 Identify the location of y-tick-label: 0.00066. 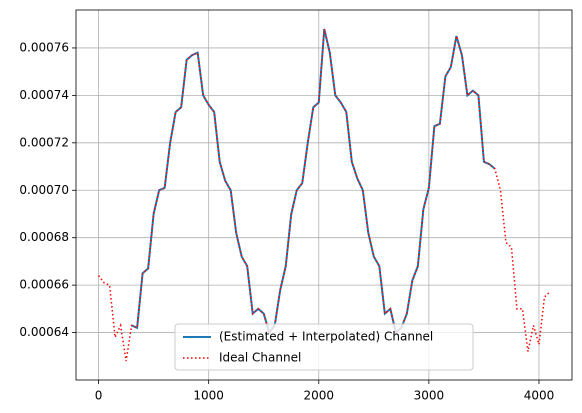
(44, 285).